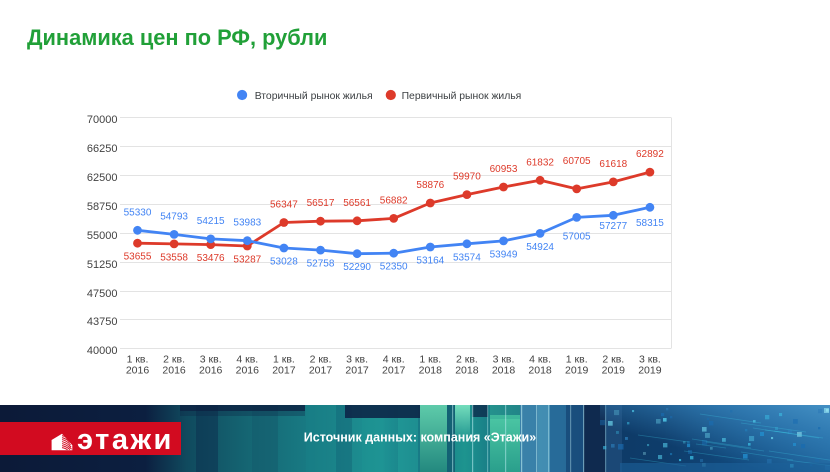 This screenshot has width=830, height=472. Describe the element at coordinates (462, 96) in the screenshot. I see `svg-text: Первичный рынок жилья` at that location.